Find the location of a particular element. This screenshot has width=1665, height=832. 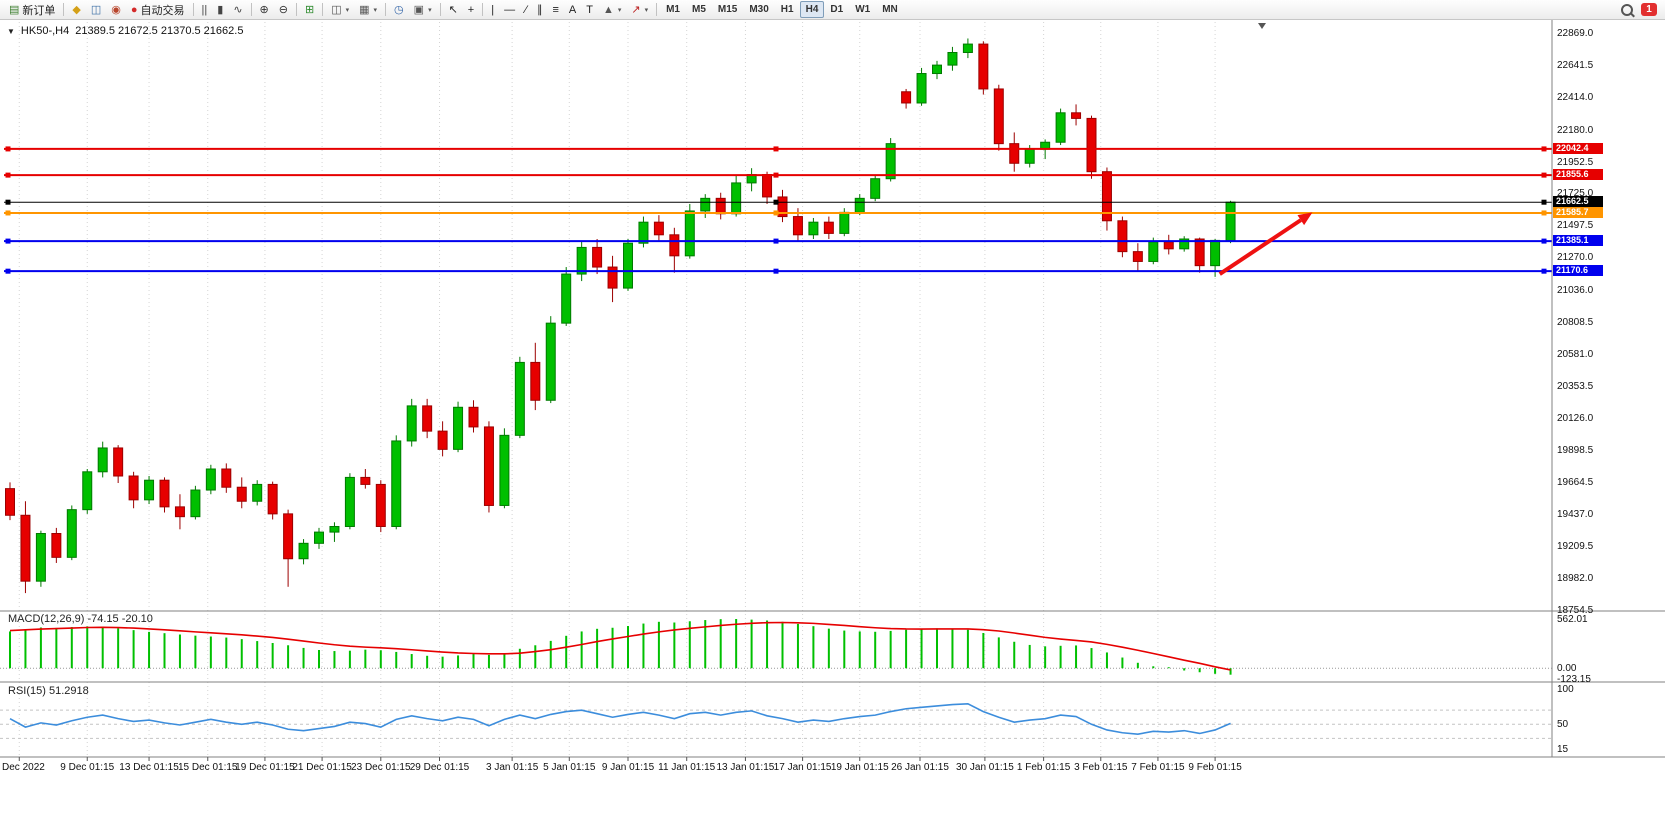

text-label-button: T is located at coordinates (589, 10).